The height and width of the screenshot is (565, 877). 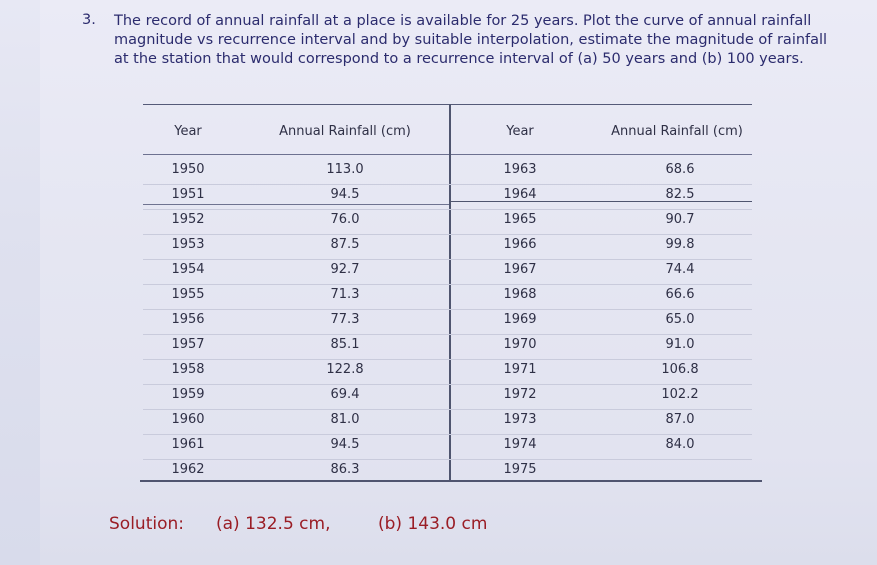 I want to click on right-rainfall-cell: 90.7, so click(x=680, y=219).